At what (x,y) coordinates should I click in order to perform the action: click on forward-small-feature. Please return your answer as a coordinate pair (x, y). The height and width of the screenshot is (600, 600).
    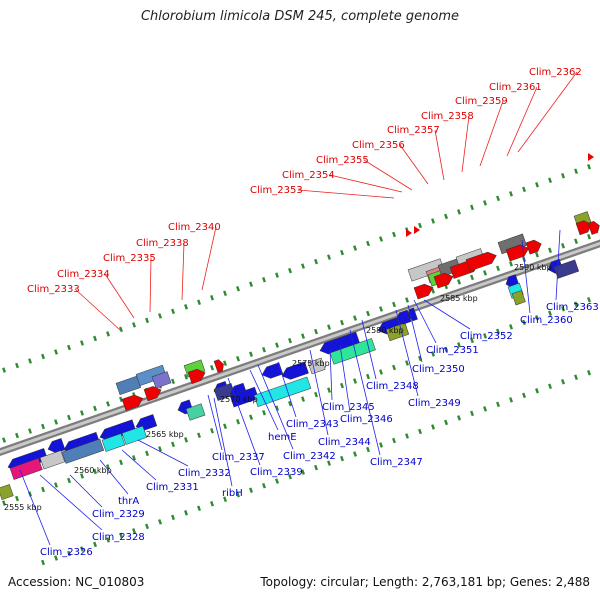
    Looking at the image, I should click on (409, 233).